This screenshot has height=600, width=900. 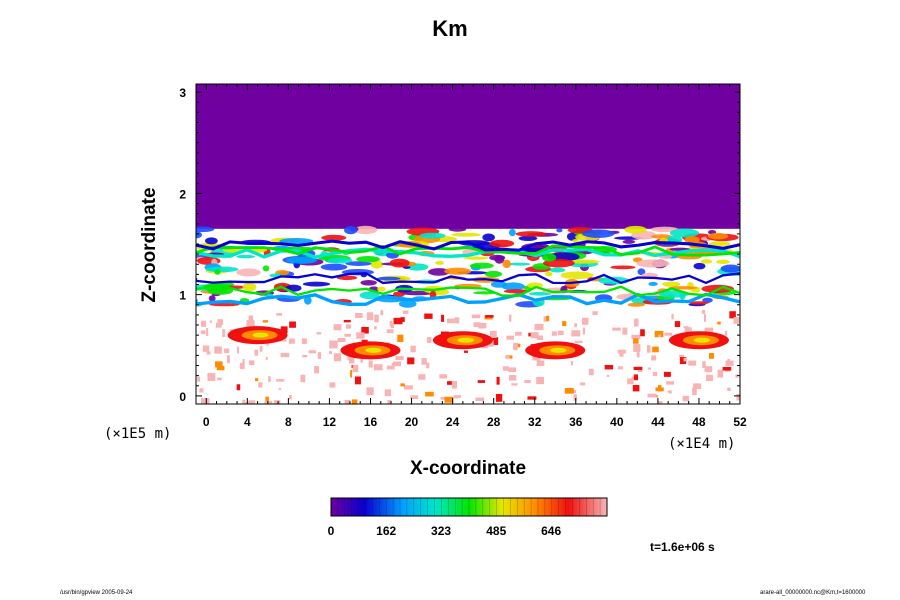 What do you see at coordinates (182, 194) in the screenshot?
I see `y-tick-label: 2` at bounding box center [182, 194].